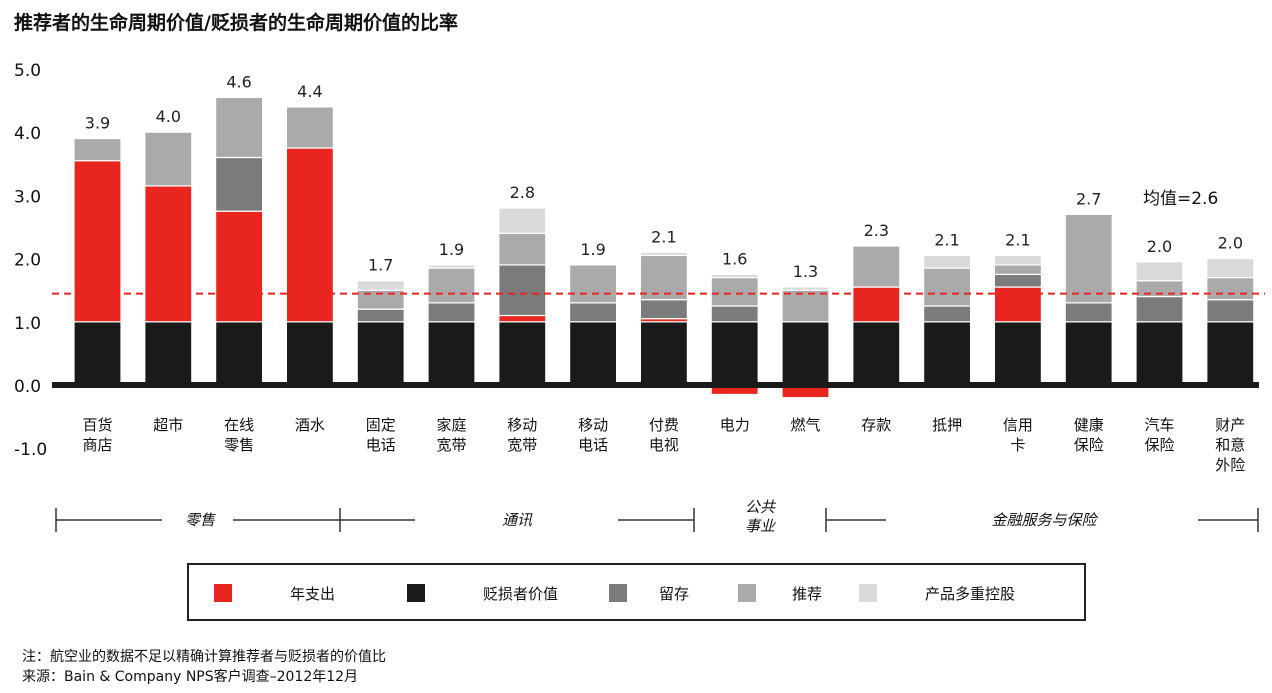 The height and width of the screenshot is (693, 1272). What do you see at coordinates (780, 593) in the screenshot?
I see `legend-item-referral: 推荐` at bounding box center [780, 593].